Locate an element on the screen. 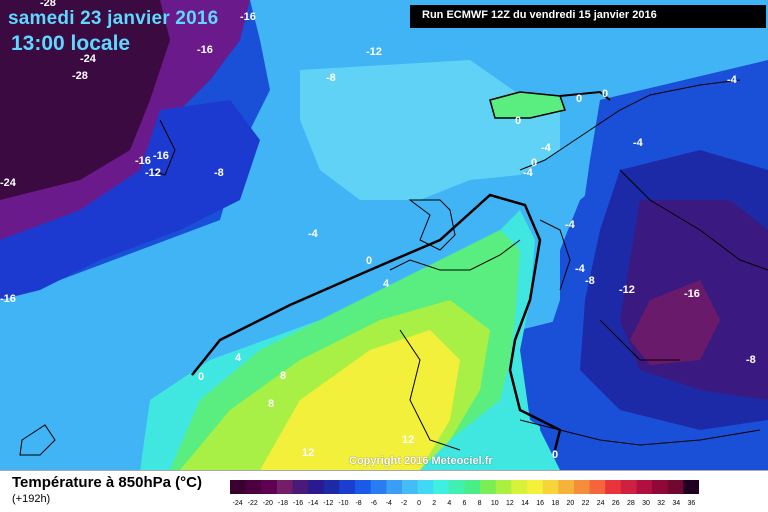  scale-tick-label: -4 is located at coordinates (389, 503).